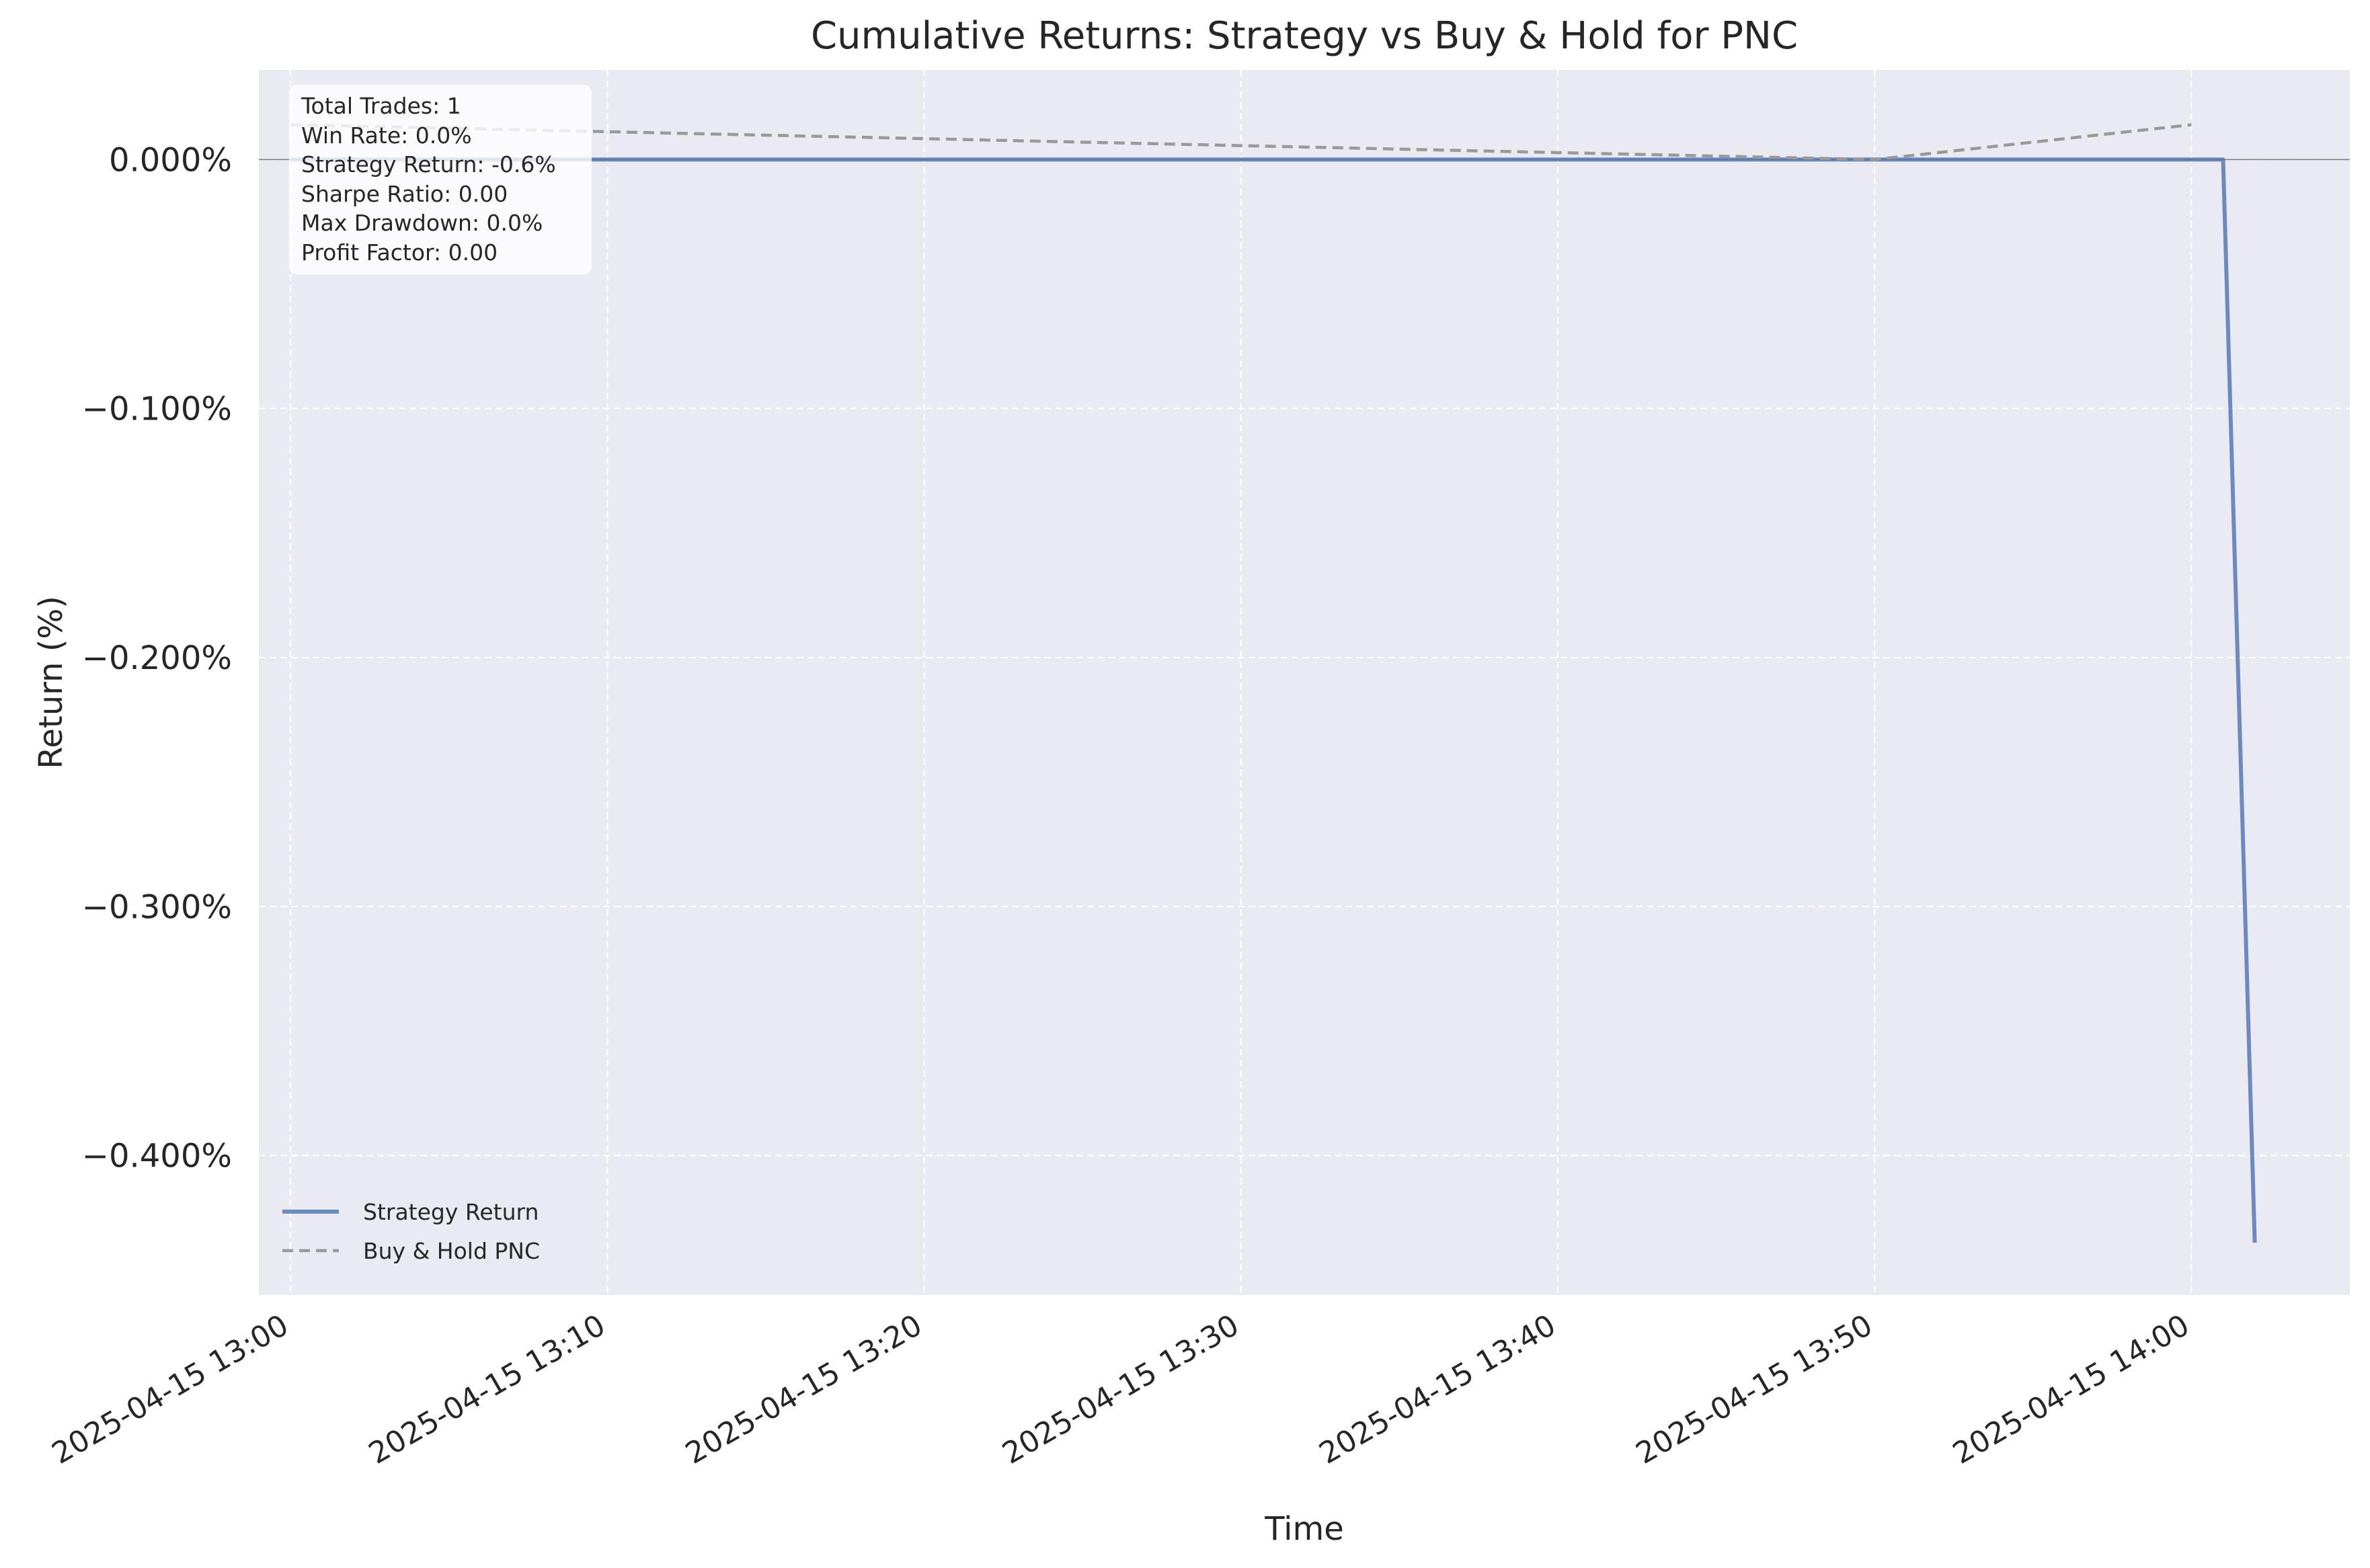 The height and width of the screenshot is (1568, 2370). What do you see at coordinates (428, 164) in the screenshot?
I see `stat-strategy-return: Strategy Return: -0.6%` at bounding box center [428, 164].